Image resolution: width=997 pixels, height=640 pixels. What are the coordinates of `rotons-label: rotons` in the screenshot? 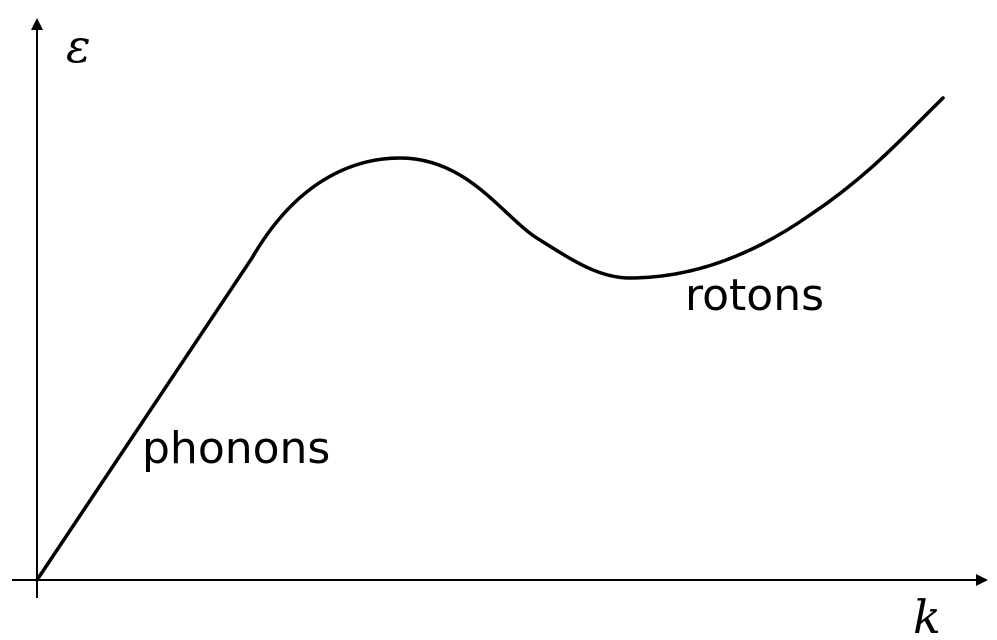 It's located at (754, 295).